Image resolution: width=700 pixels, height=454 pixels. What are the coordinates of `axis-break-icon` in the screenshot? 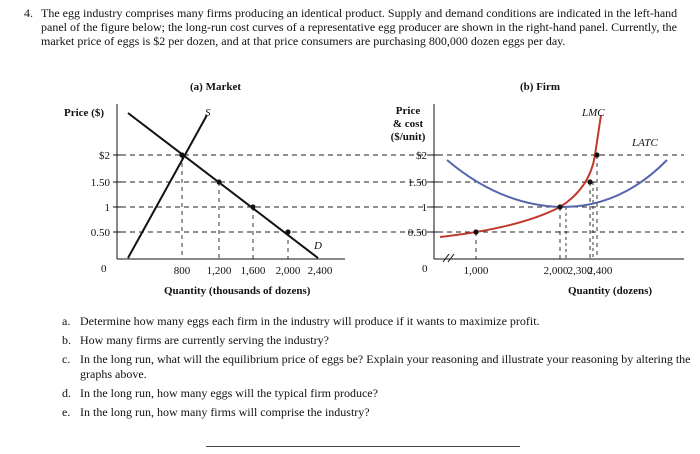 It's located at (448, 258).